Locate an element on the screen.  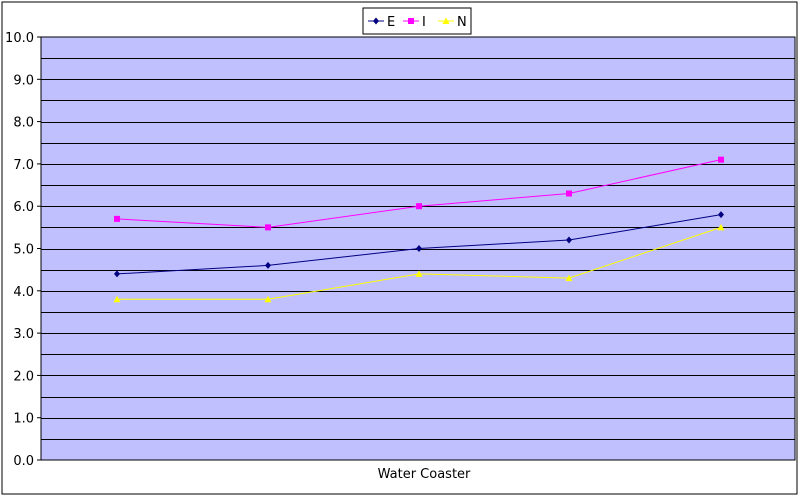
legend-marker-i is located at coordinates (411, 21).